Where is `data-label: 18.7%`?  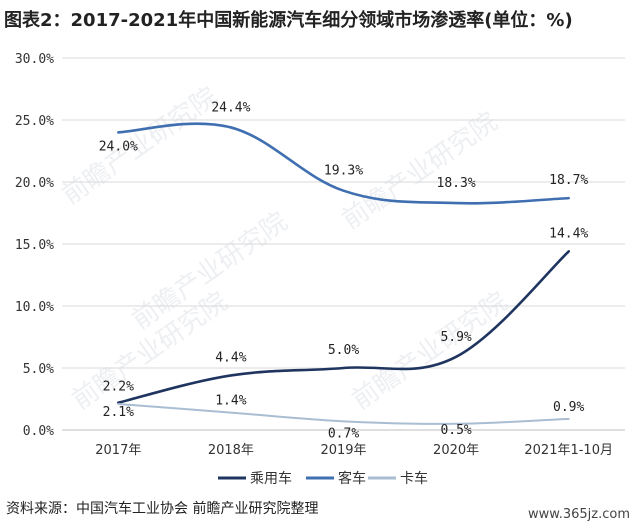 data-label: 18.7% is located at coordinates (568, 180).